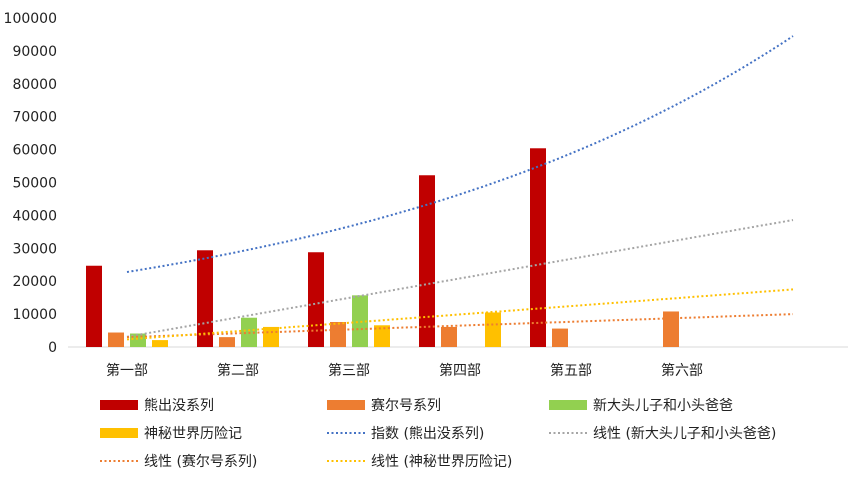  I want to click on legend-item-series-2: 赛尔号系列, so click(384, 406).